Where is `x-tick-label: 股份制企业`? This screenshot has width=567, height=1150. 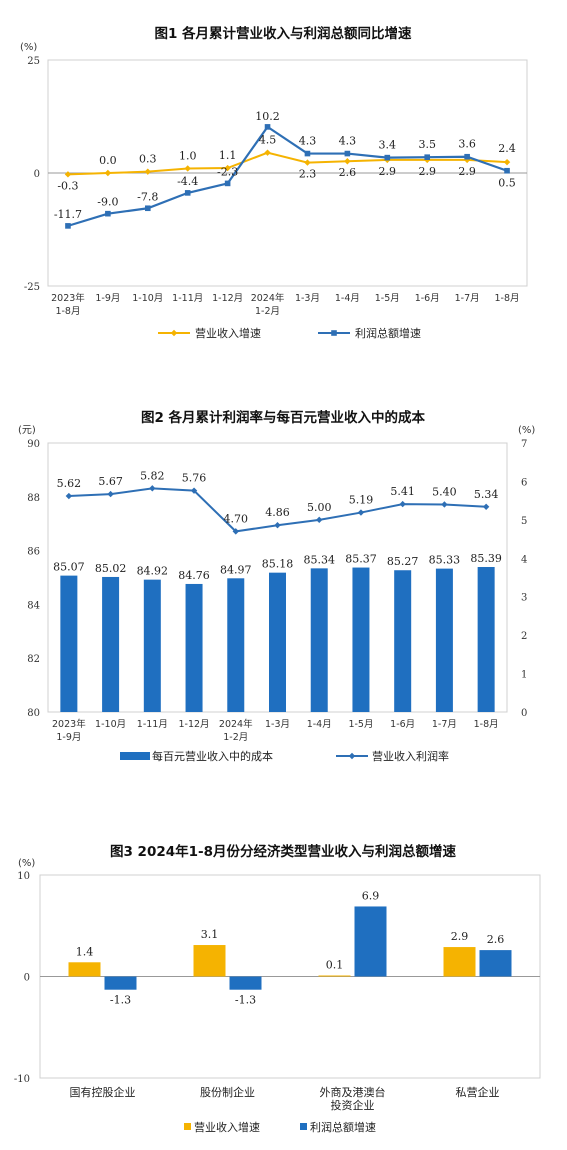 x-tick-label: 股份制企业 is located at coordinates (227, 1092).